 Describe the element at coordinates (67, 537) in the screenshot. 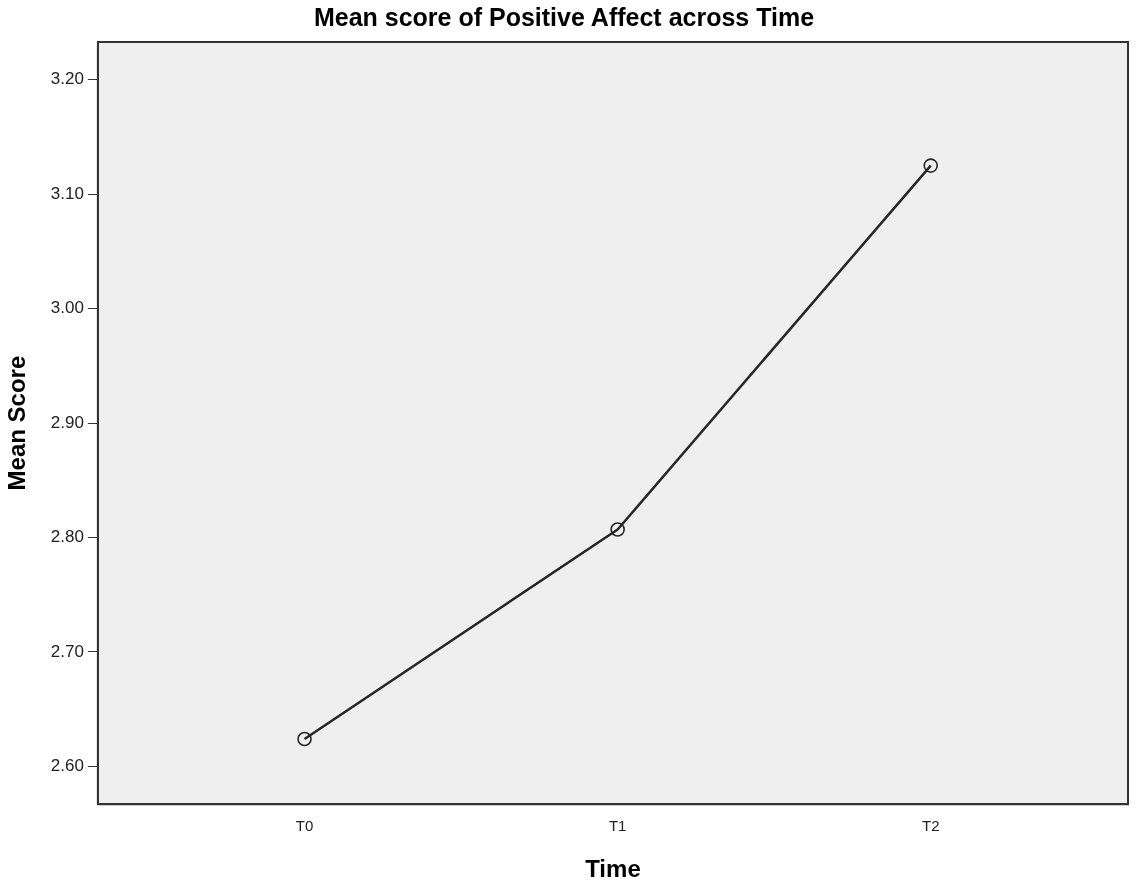

I see `y-tick-label: 2.80` at that location.